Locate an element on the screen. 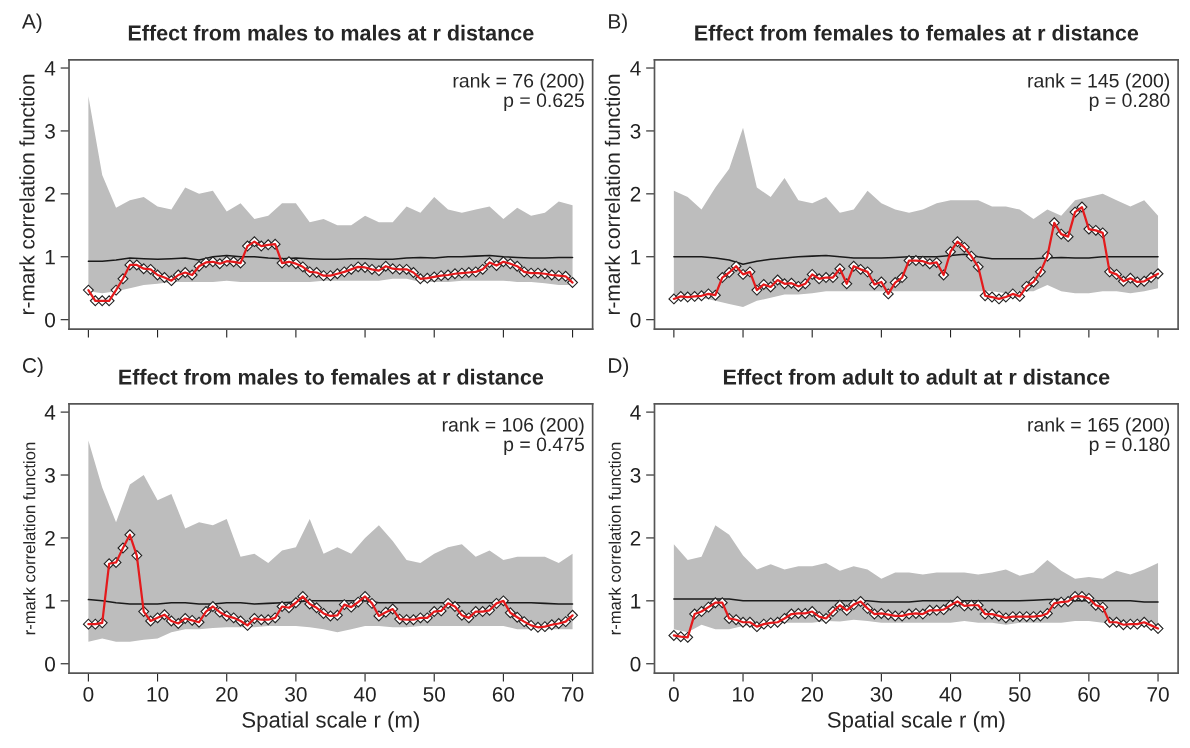 The height and width of the screenshot is (748, 1190). text: B) is located at coordinates (618, 23).